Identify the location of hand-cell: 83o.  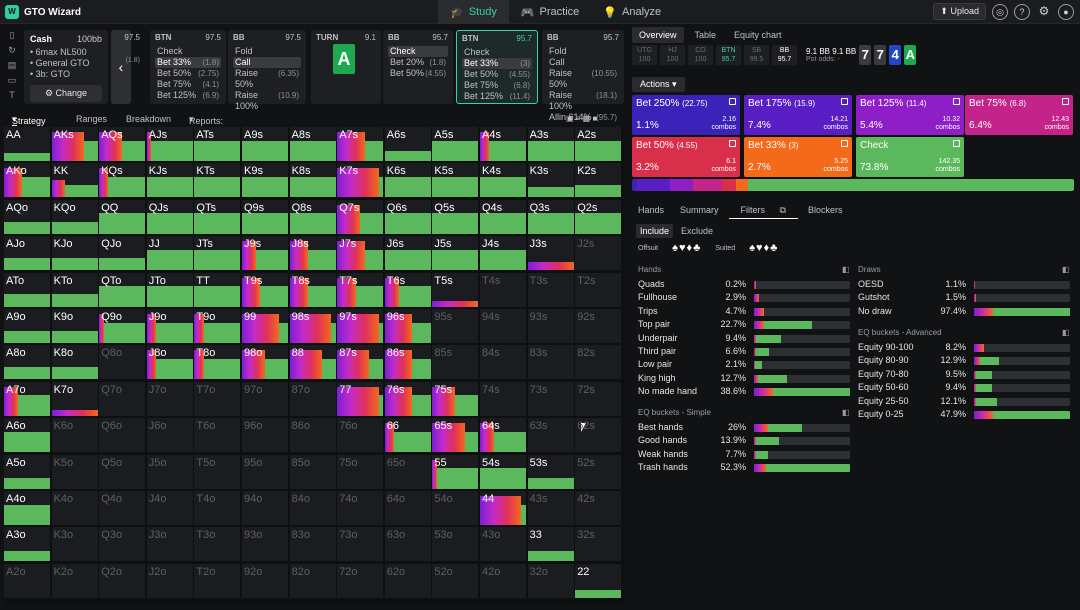
(312, 544).